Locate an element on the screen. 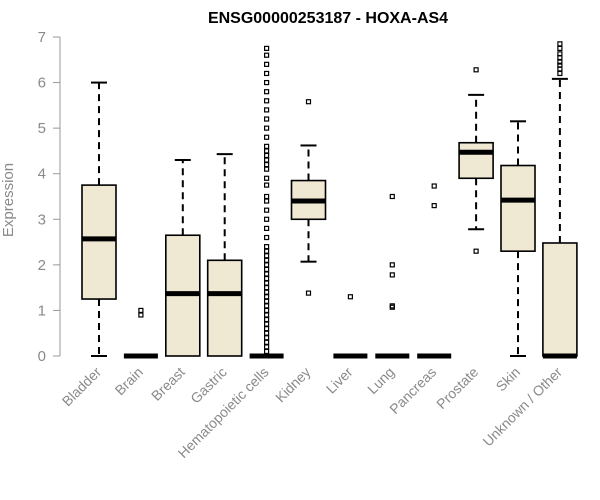  category-label: Skin is located at coordinates (508, 379).